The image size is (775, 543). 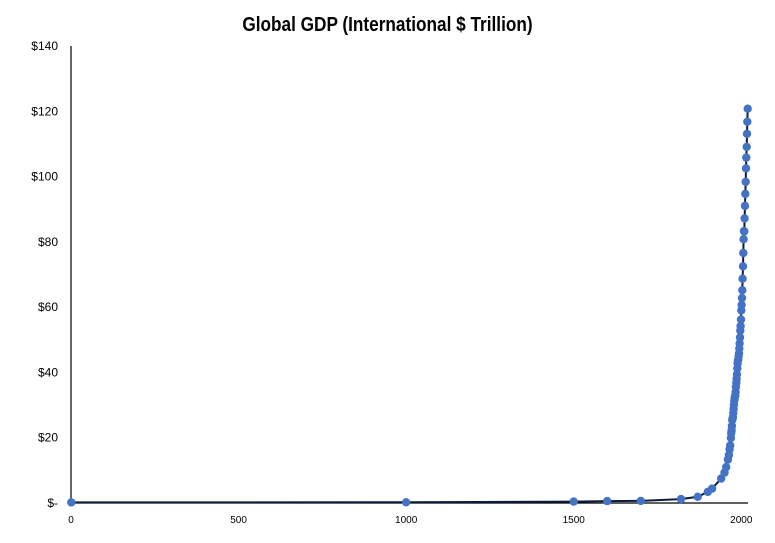 What do you see at coordinates (48, 372) in the screenshot?
I see `y-tick-label: $40` at bounding box center [48, 372].